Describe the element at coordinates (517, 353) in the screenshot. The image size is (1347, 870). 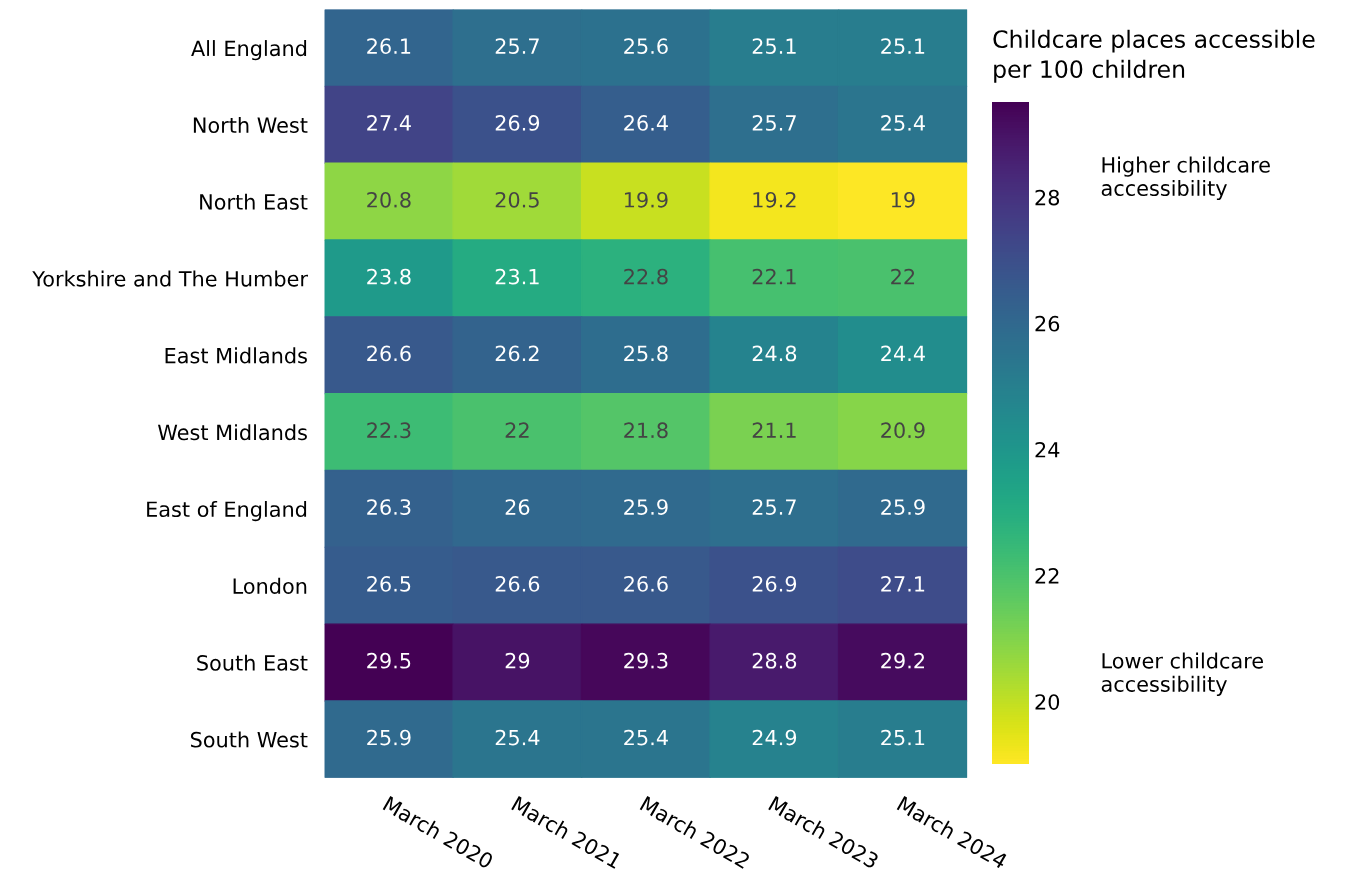
I see `data-label: 26.2` at that location.